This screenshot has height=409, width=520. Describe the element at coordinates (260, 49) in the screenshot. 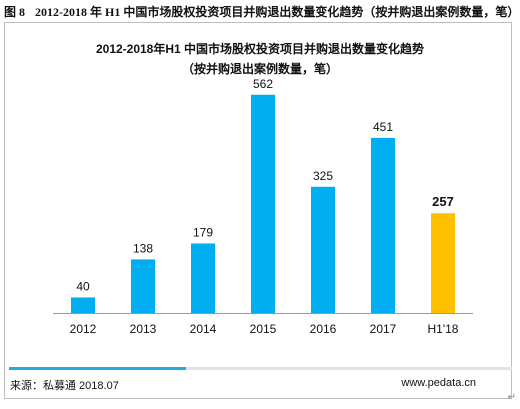

I see `chart-title: 2012-2018年H1 中国市场股权投资项目并购退出数量变化趋势` at that location.